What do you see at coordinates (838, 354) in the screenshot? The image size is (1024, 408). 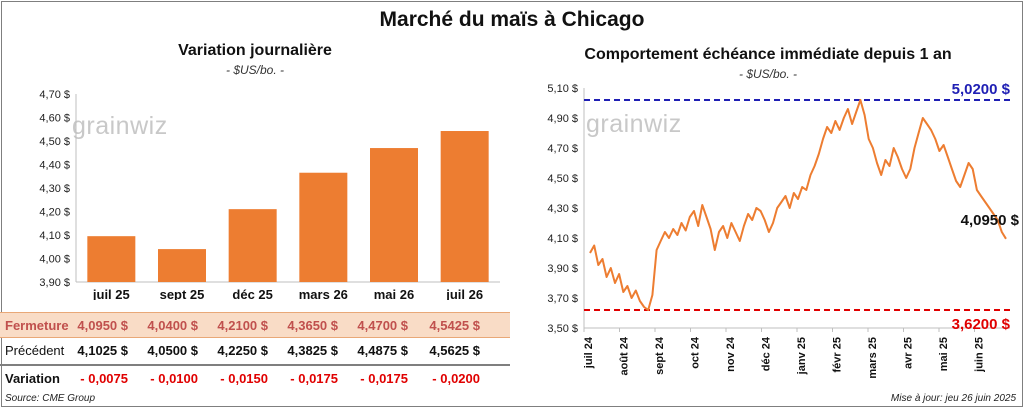 I see `x-tick-label: févr 25` at bounding box center [838, 354].